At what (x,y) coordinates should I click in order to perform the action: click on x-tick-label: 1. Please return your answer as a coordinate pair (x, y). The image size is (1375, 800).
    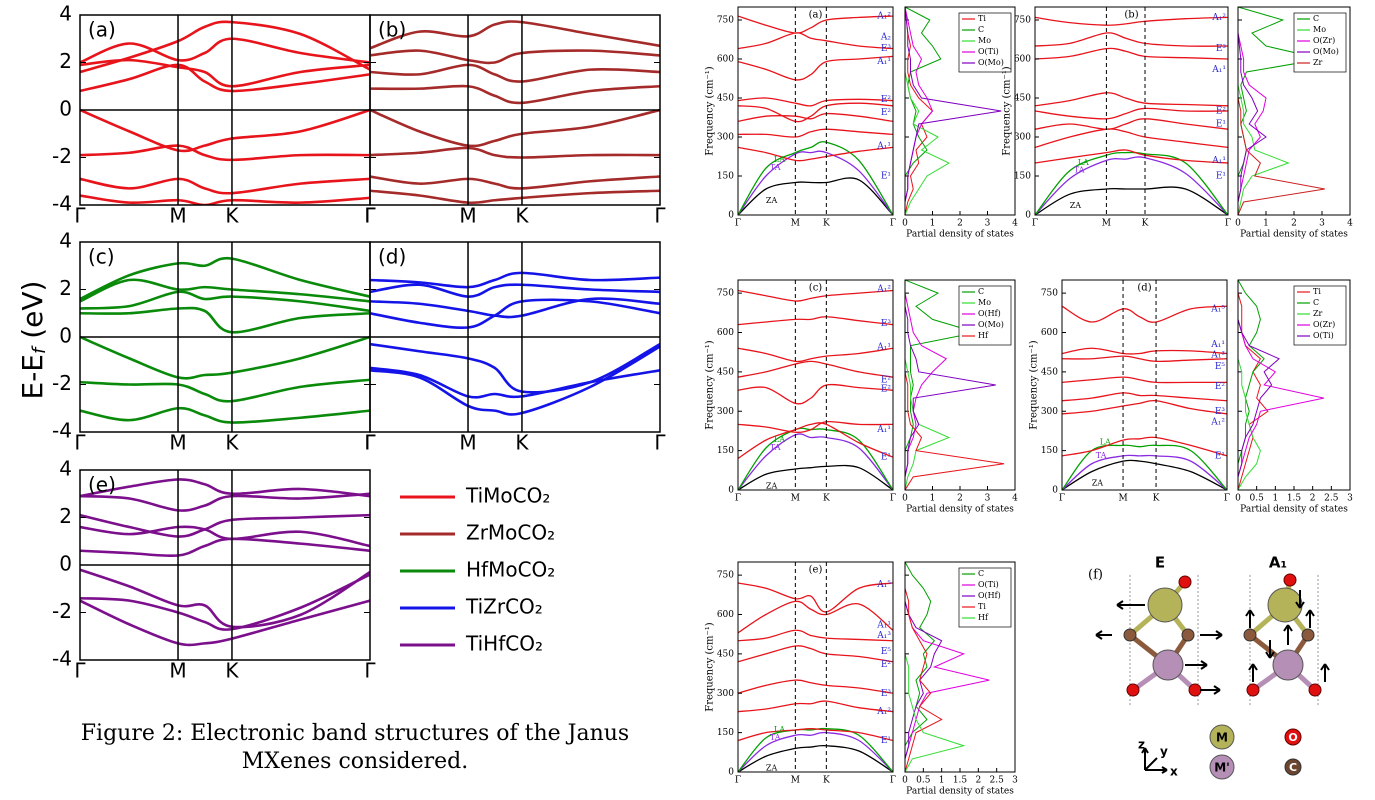
    Looking at the image, I should click on (933, 224).